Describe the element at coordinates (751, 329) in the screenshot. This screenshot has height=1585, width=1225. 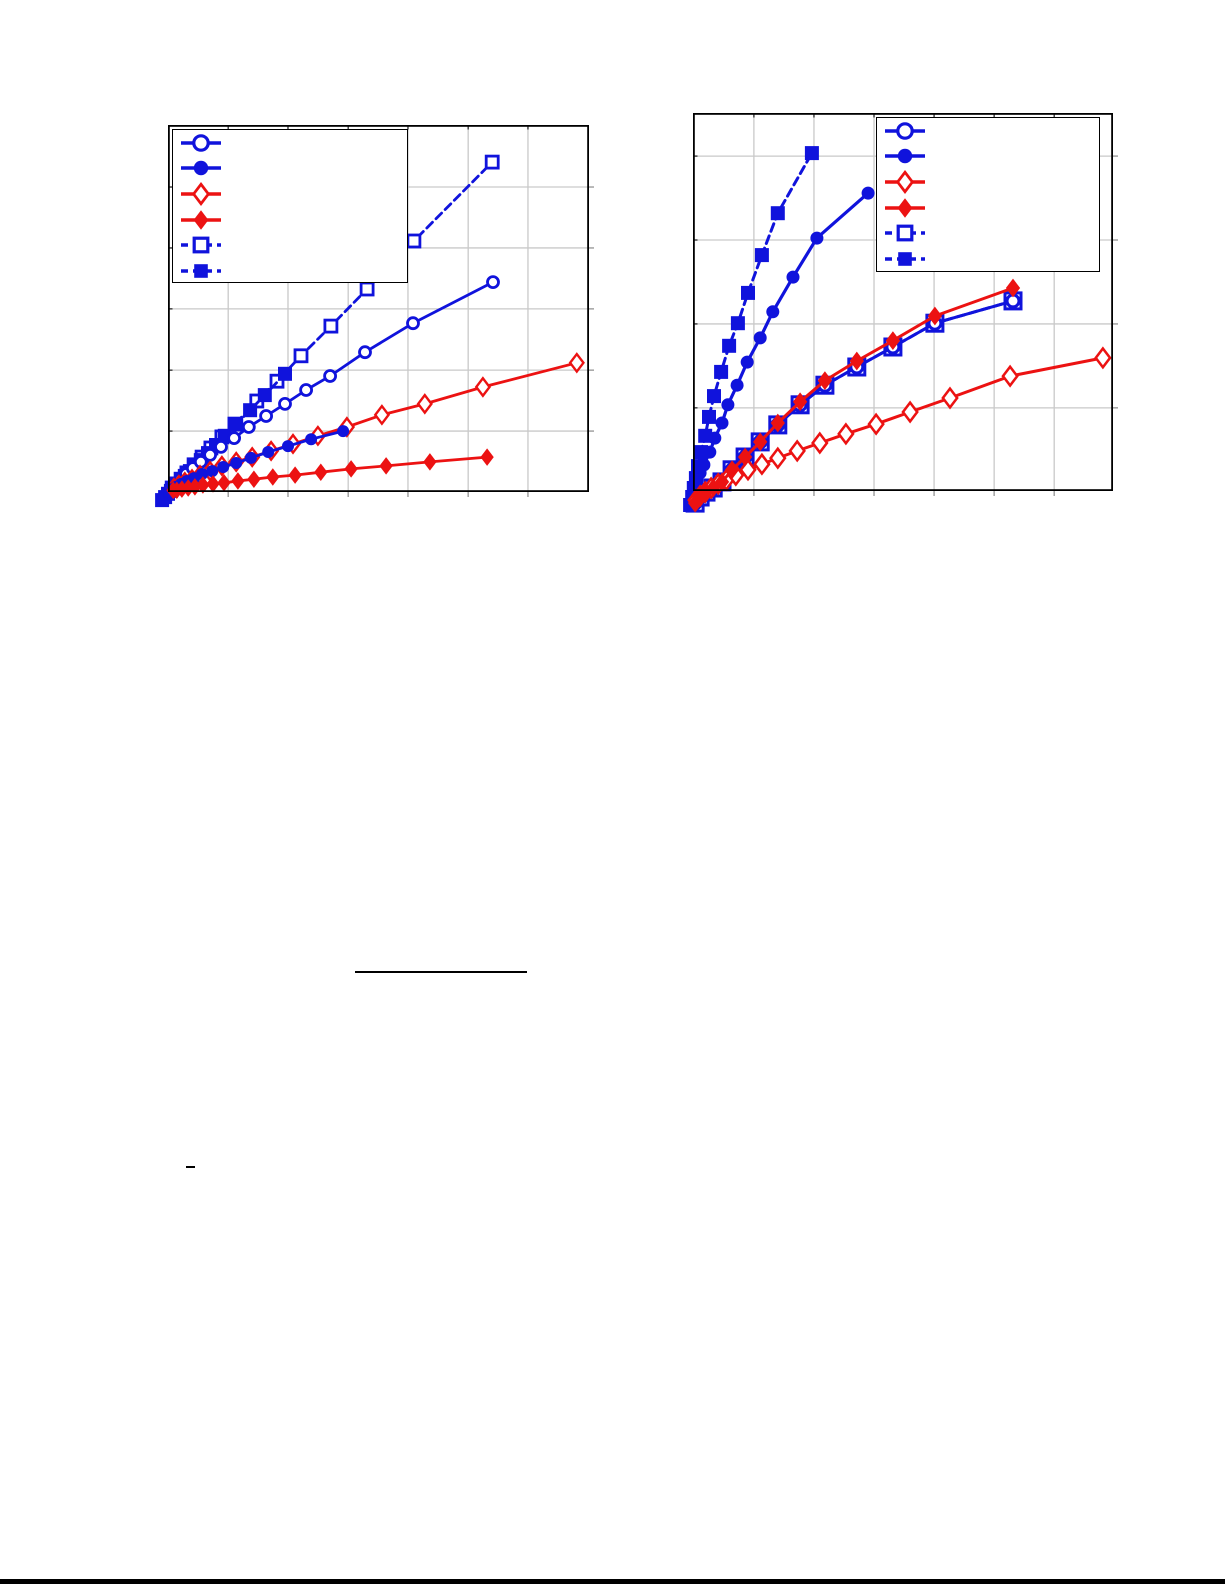
I see `series-blue-filled-square-dashed` at that location.